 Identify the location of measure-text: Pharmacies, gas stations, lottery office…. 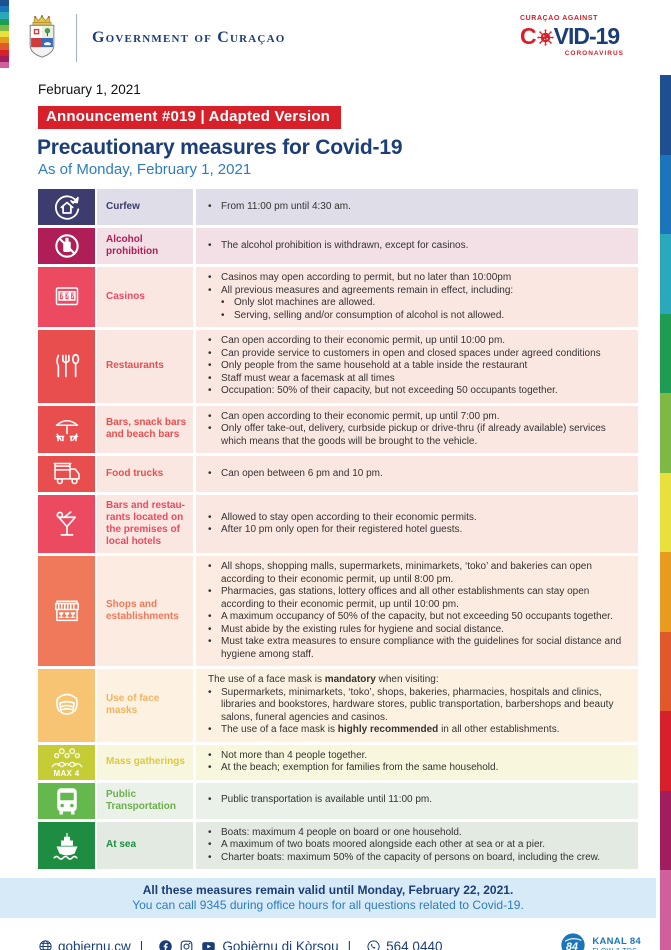
(405, 598).